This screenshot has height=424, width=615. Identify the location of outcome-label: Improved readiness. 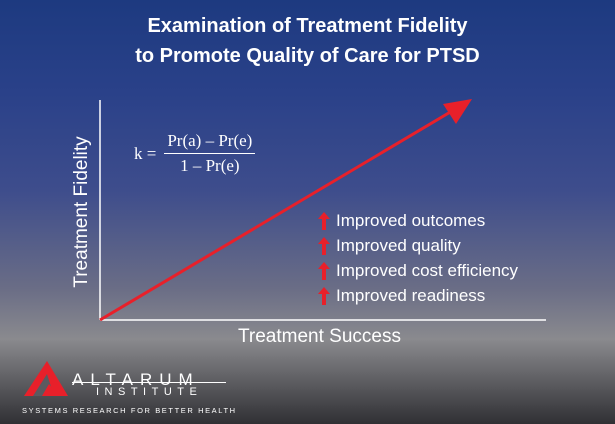
(411, 295).